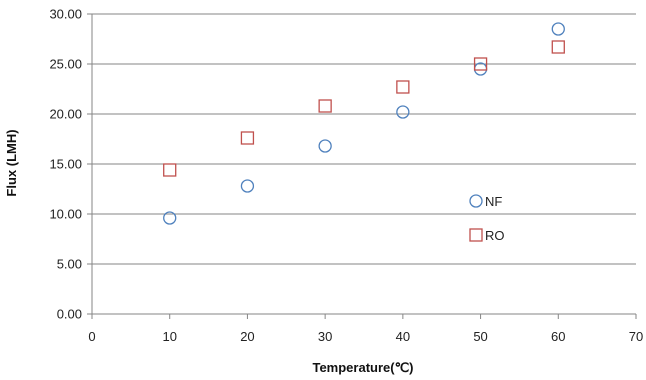 The height and width of the screenshot is (380, 646). Describe the element at coordinates (636, 336) in the screenshot. I see `x-tick-label: 70` at that location.